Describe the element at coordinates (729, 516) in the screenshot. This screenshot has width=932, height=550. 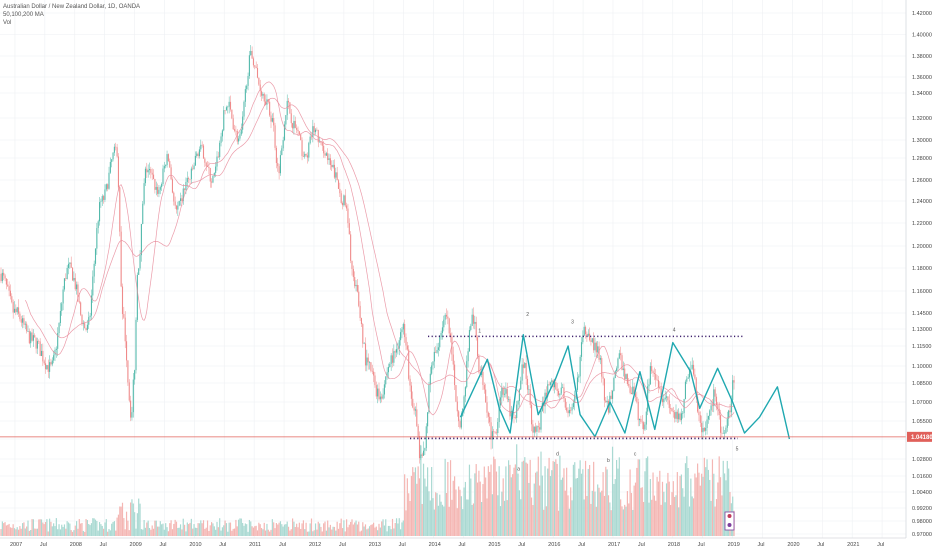
I see `event-dot-icon` at that location.